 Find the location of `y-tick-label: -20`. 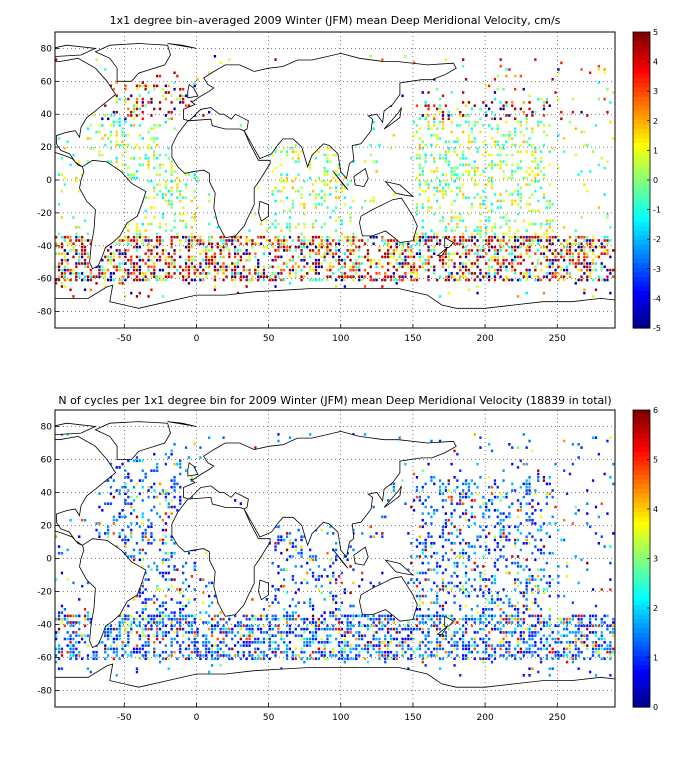

y-tick-label: -20 is located at coordinates (44, 214).